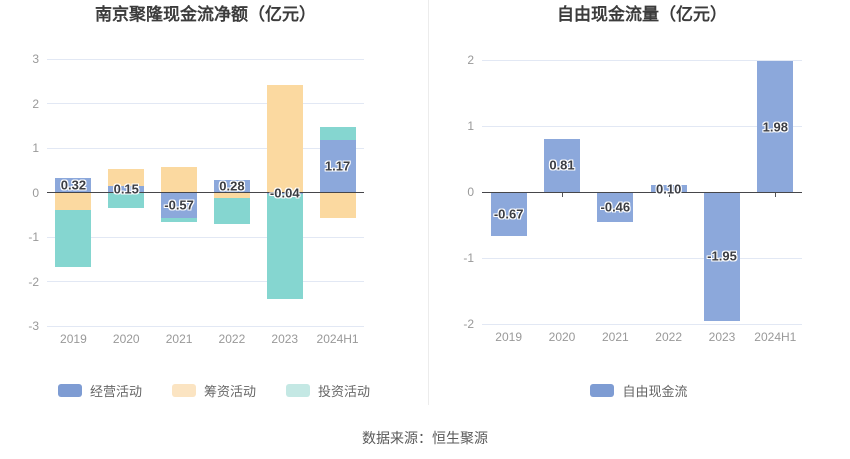  I want to click on legend-item-free-cash-flow: 自由现金流, so click(639, 390).